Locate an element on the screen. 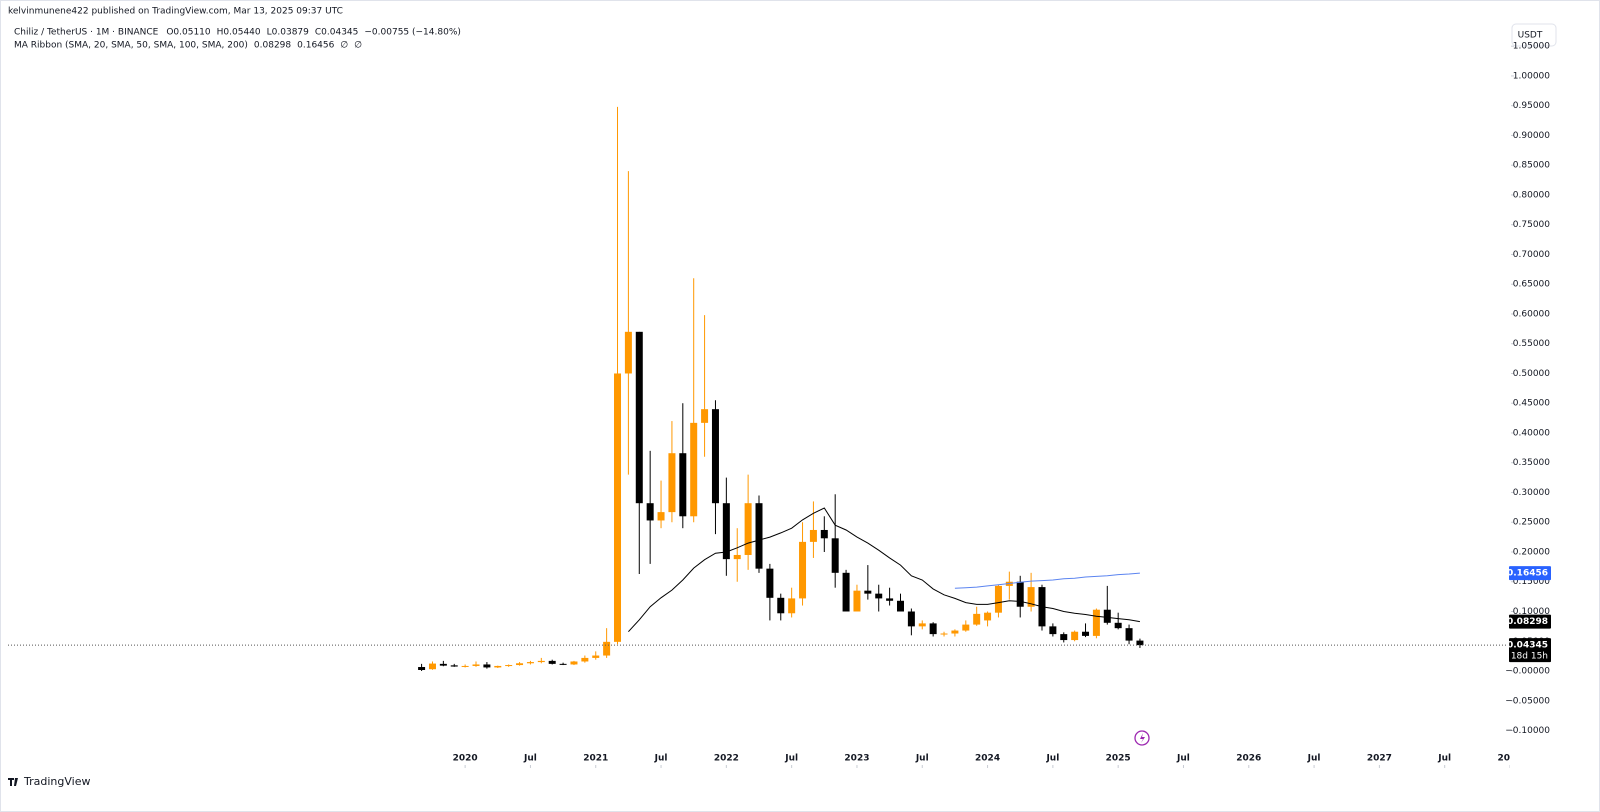 The image size is (1600, 812). y-tick-label: 0.45000 is located at coordinates (1531, 404).